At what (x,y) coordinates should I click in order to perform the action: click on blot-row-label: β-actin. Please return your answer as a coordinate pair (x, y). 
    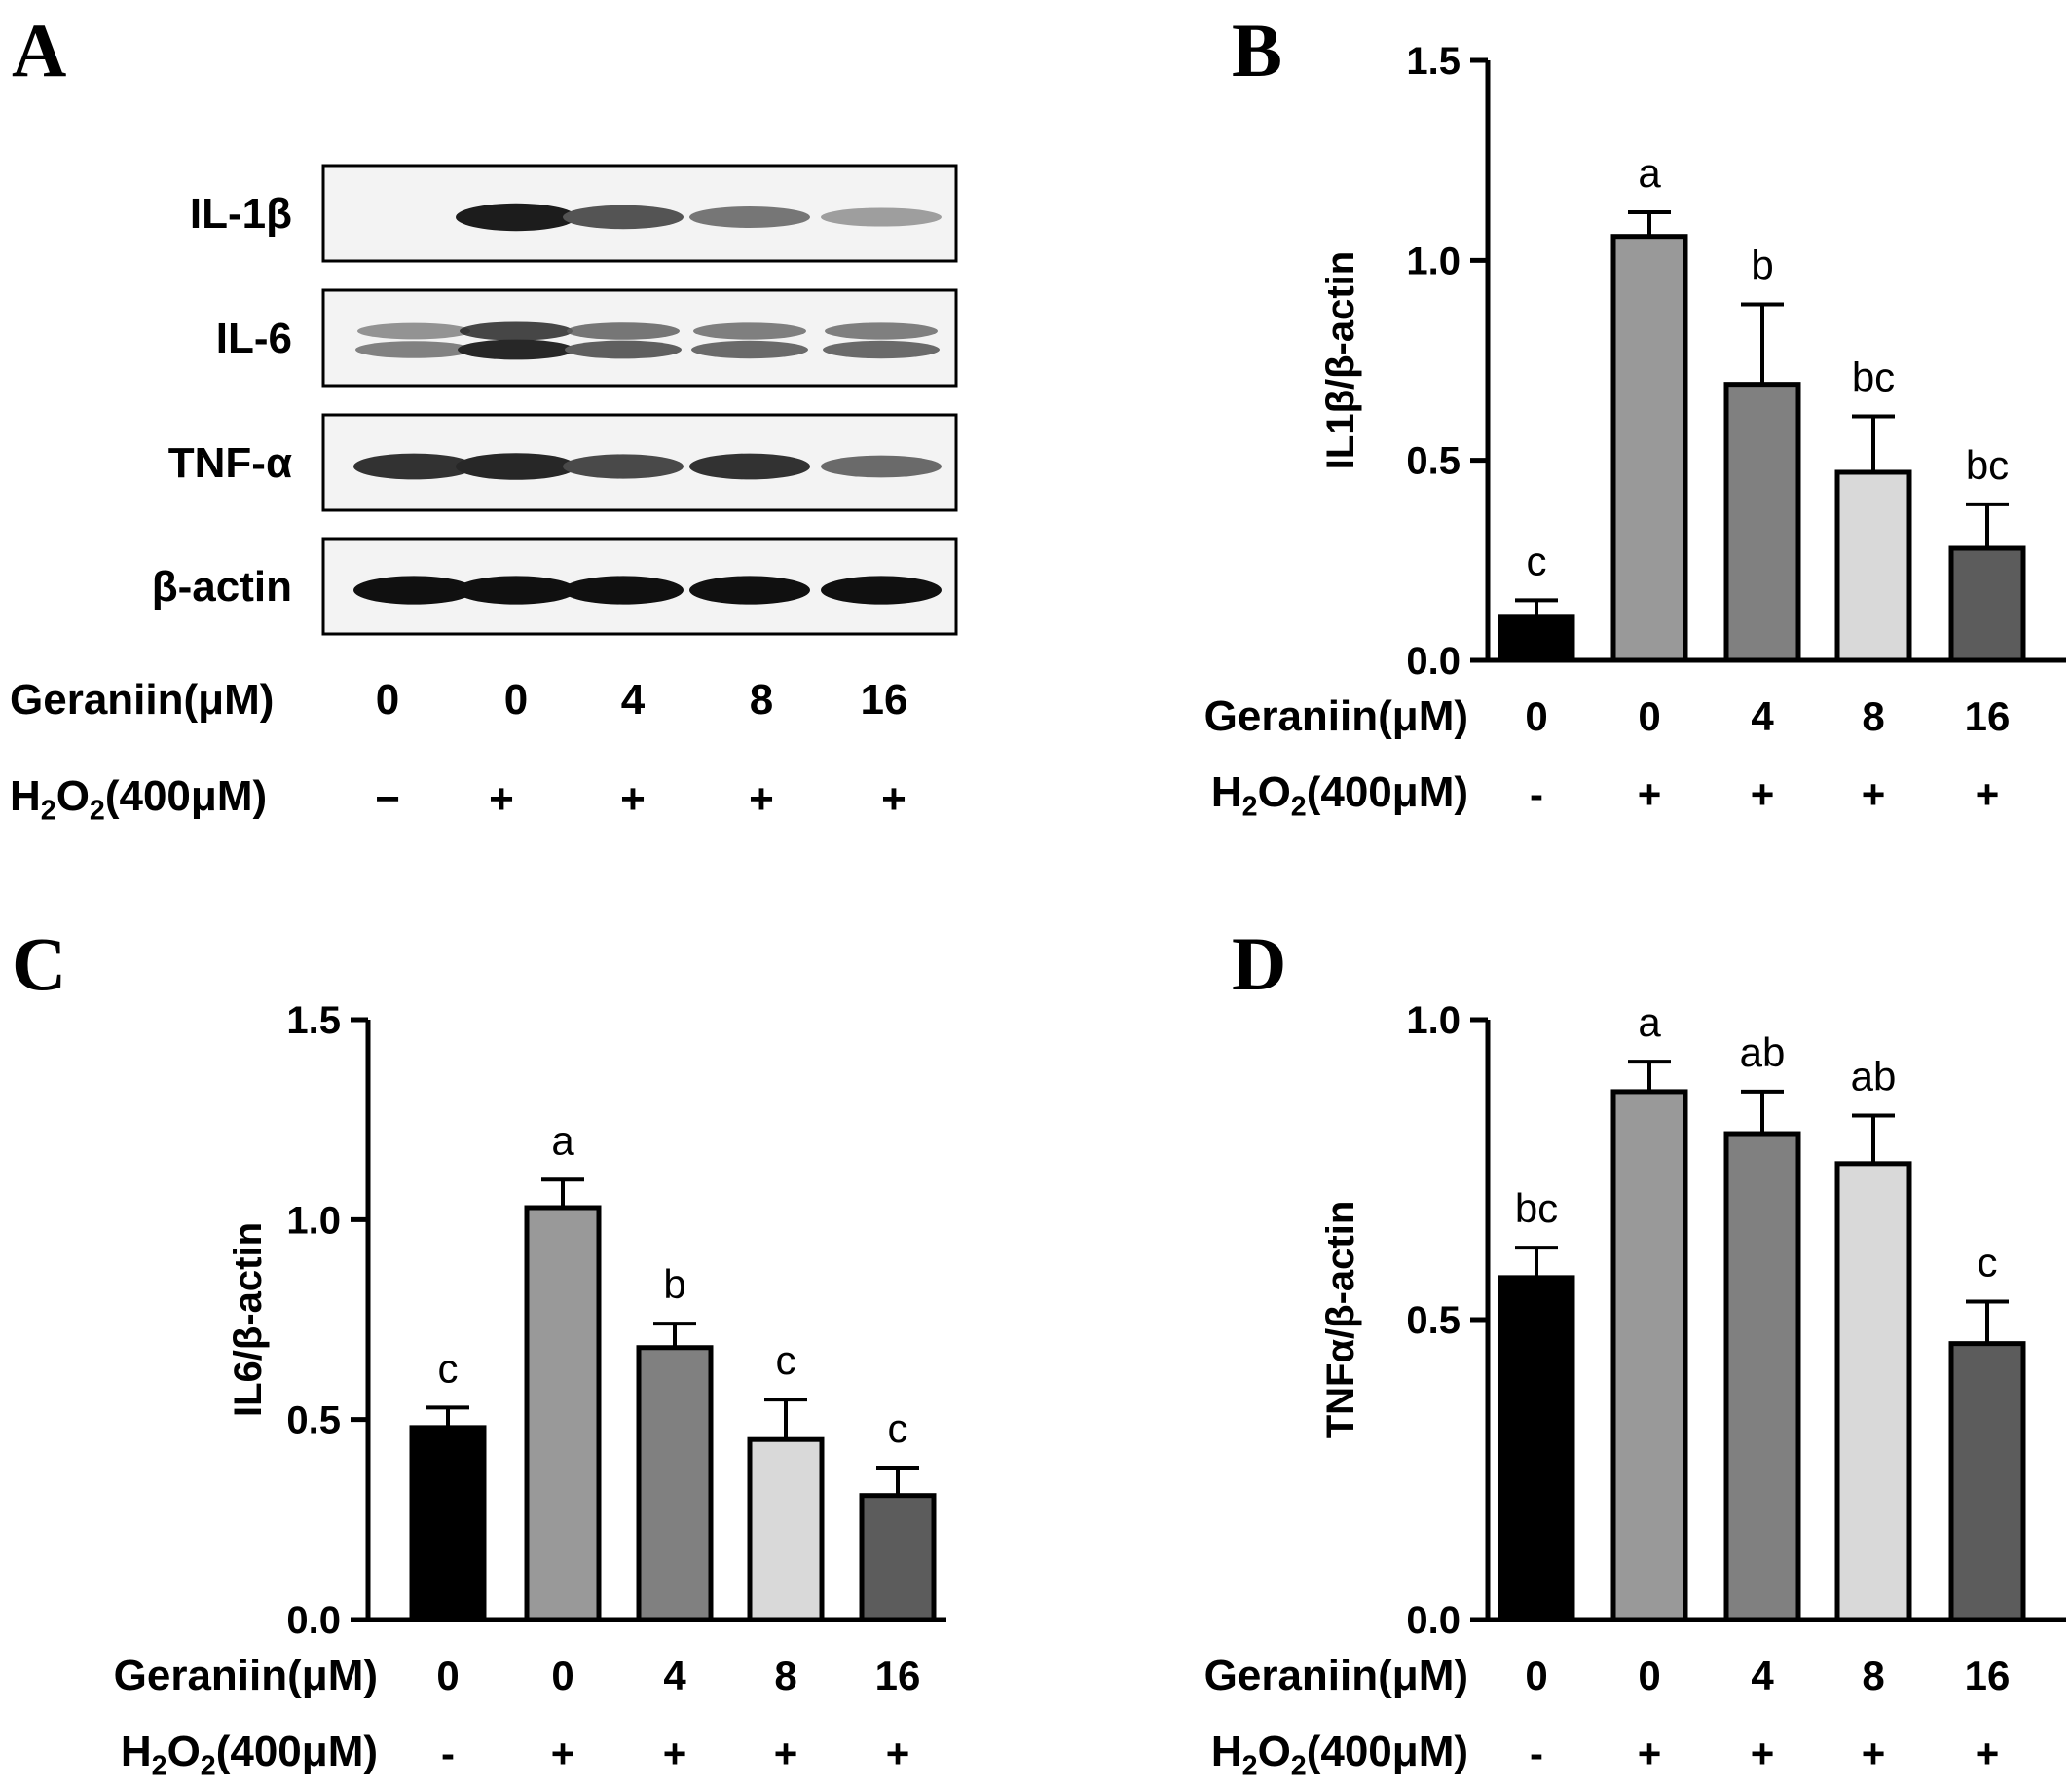
    Looking at the image, I should click on (222, 587).